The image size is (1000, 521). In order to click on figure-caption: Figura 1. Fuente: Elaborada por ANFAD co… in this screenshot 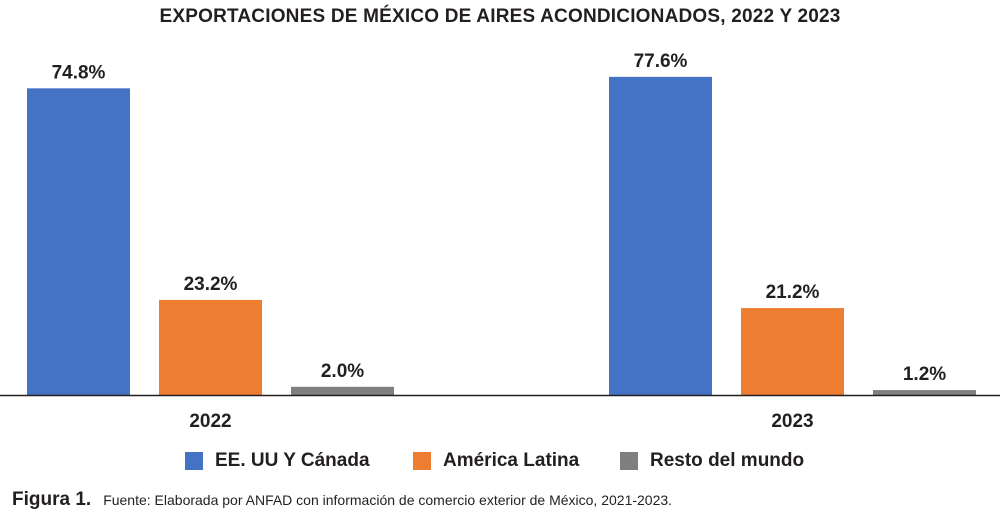, I will do `click(342, 500)`.